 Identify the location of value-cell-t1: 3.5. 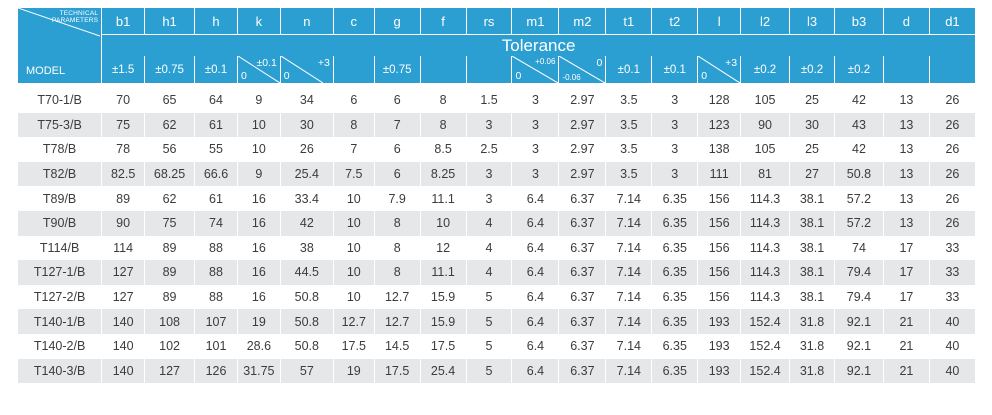
(629, 100).